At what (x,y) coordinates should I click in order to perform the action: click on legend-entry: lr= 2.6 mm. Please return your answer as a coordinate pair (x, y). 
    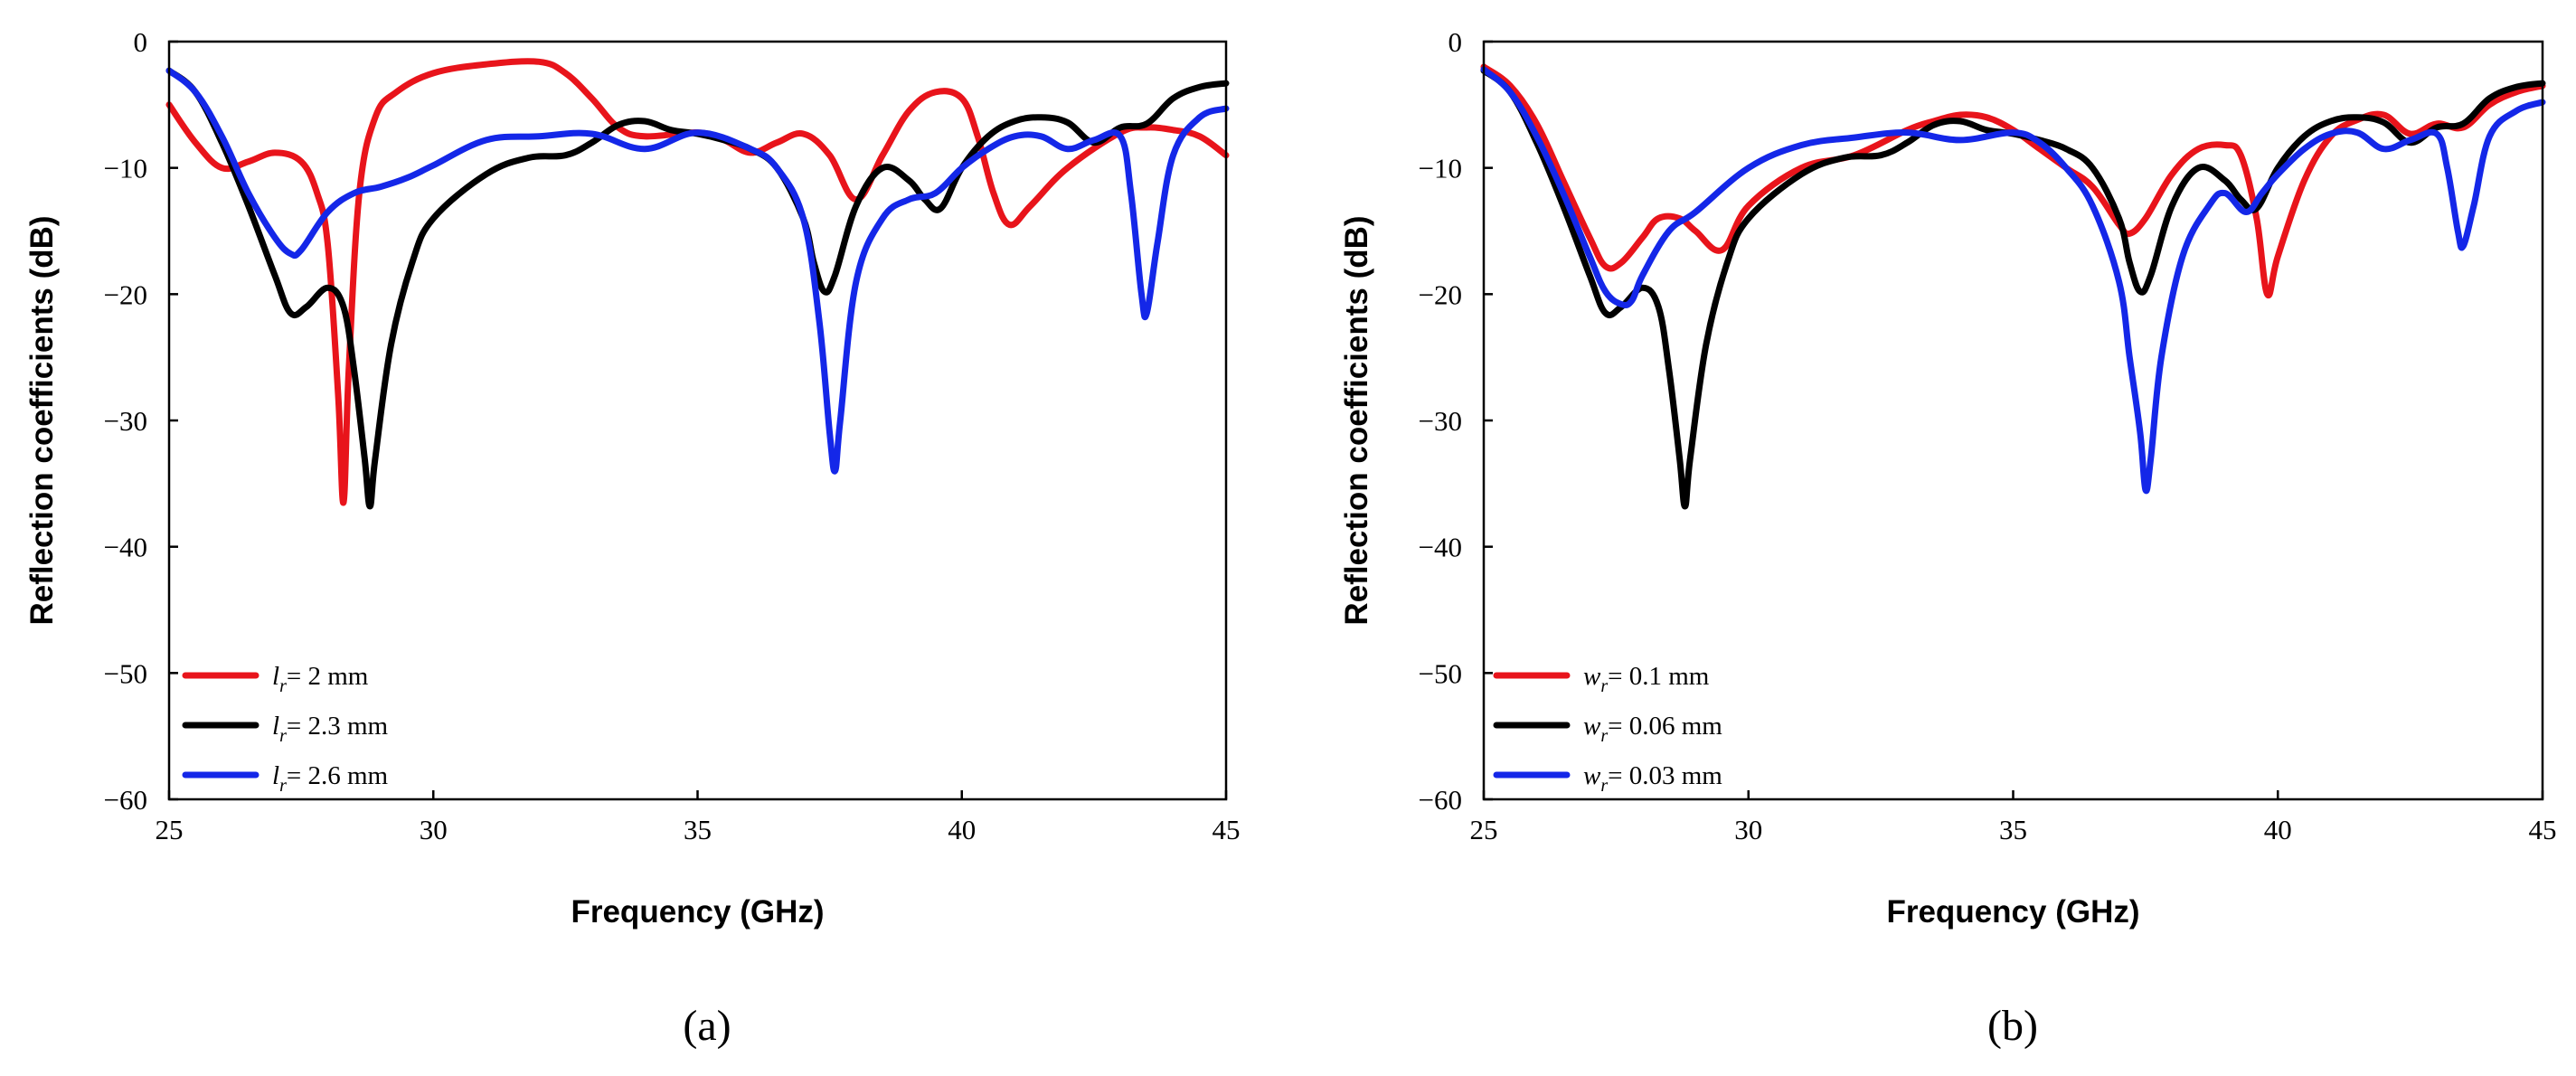
    Looking at the image, I should click on (330, 779).